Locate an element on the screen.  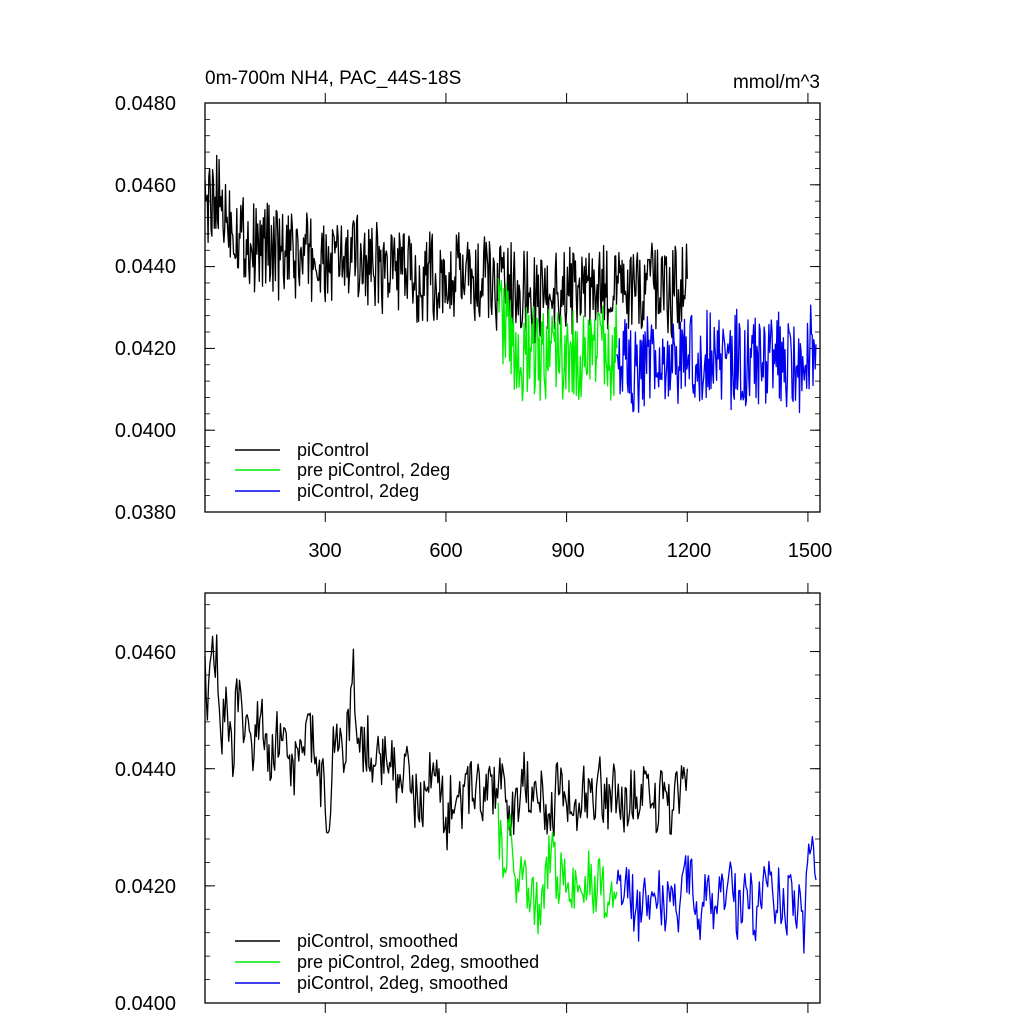
top-series-picontrol-2deg is located at coordinates (716, 359).